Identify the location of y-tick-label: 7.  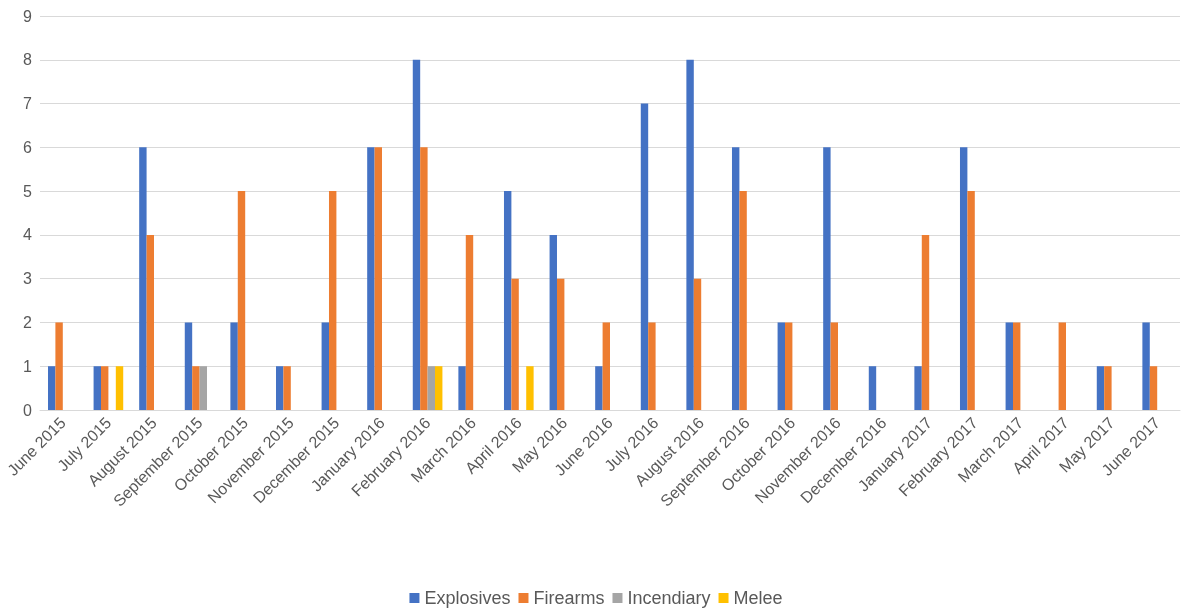
(28, 104).